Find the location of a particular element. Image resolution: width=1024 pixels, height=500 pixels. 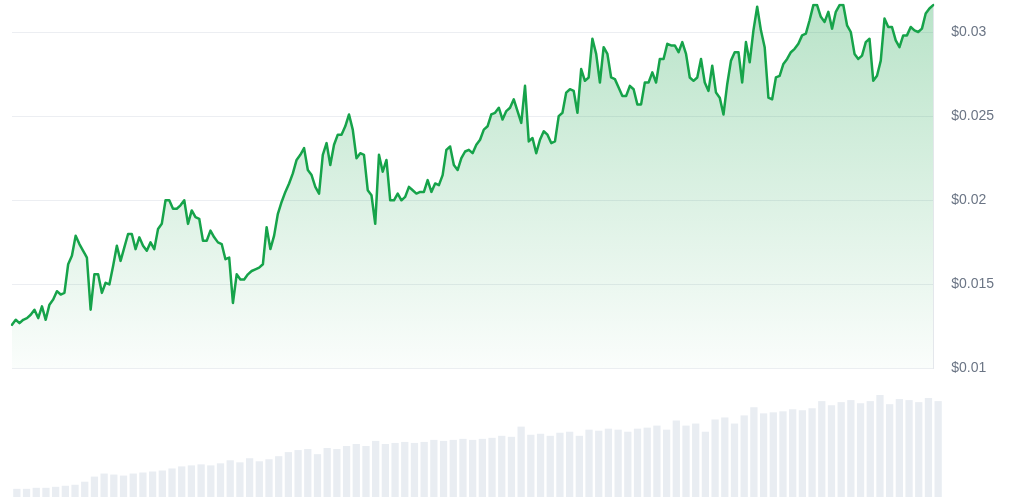

y-tick-label: $0.03 is located at coordinates (969, 30).